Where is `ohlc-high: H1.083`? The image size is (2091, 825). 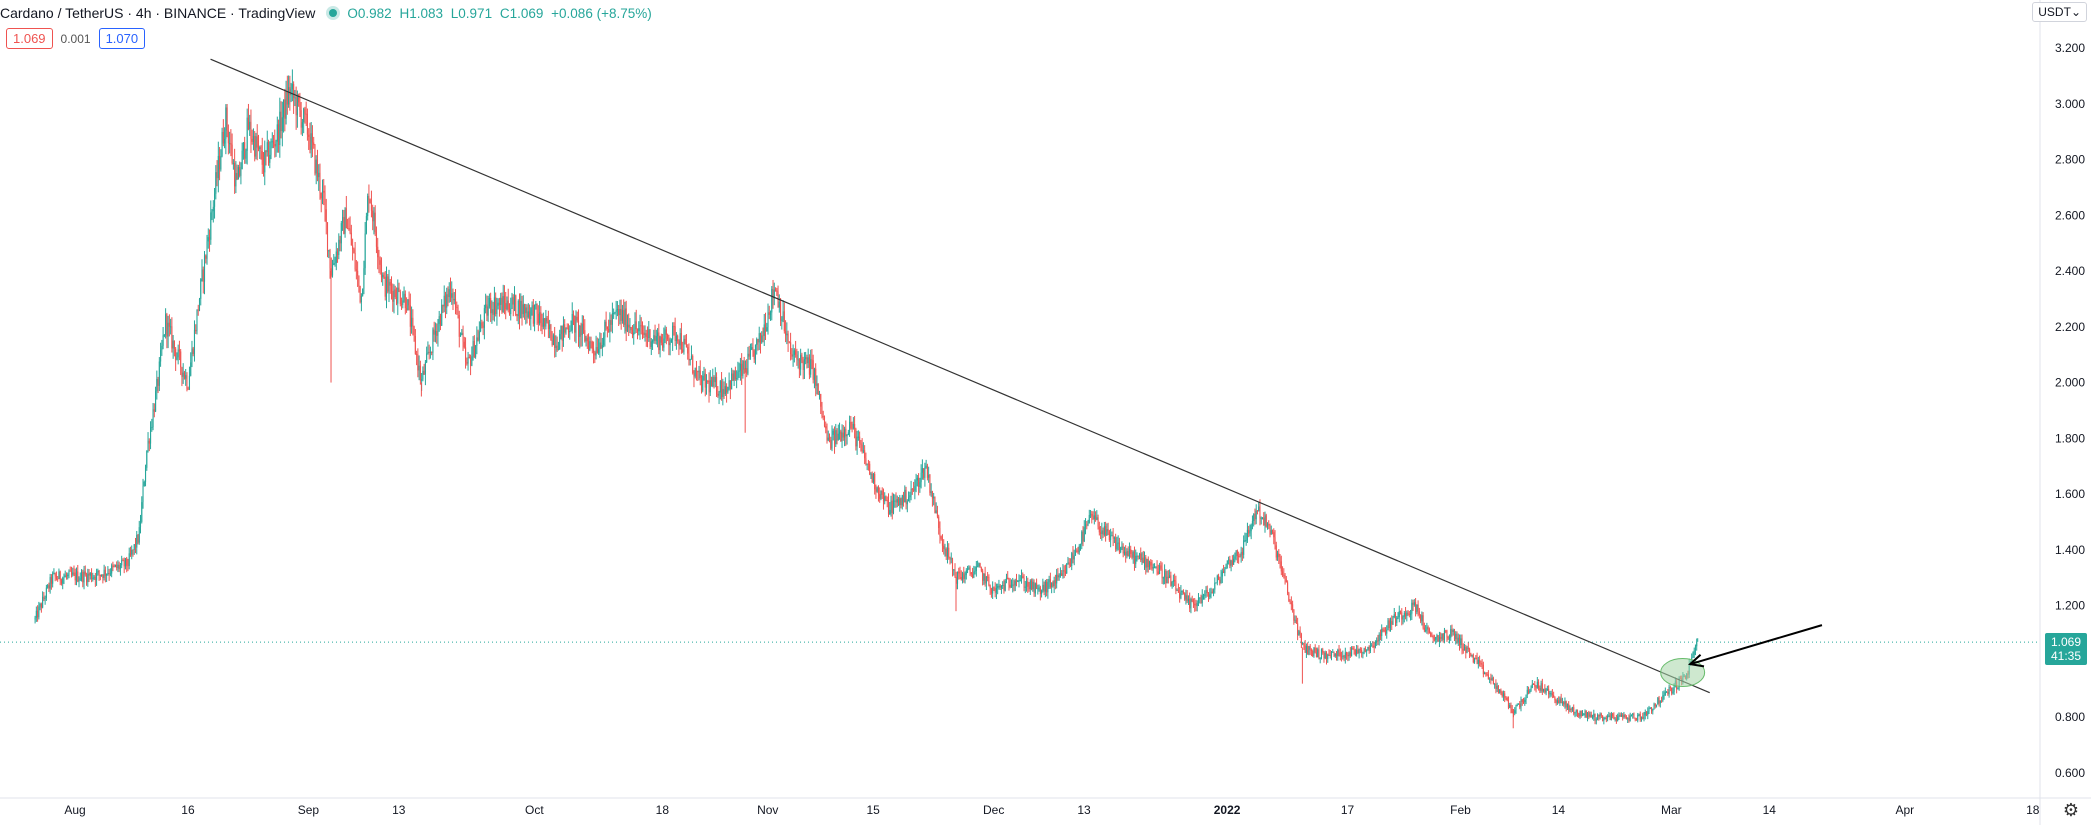
ohlc-high: H1.083 is located at coordinates (421, 13).